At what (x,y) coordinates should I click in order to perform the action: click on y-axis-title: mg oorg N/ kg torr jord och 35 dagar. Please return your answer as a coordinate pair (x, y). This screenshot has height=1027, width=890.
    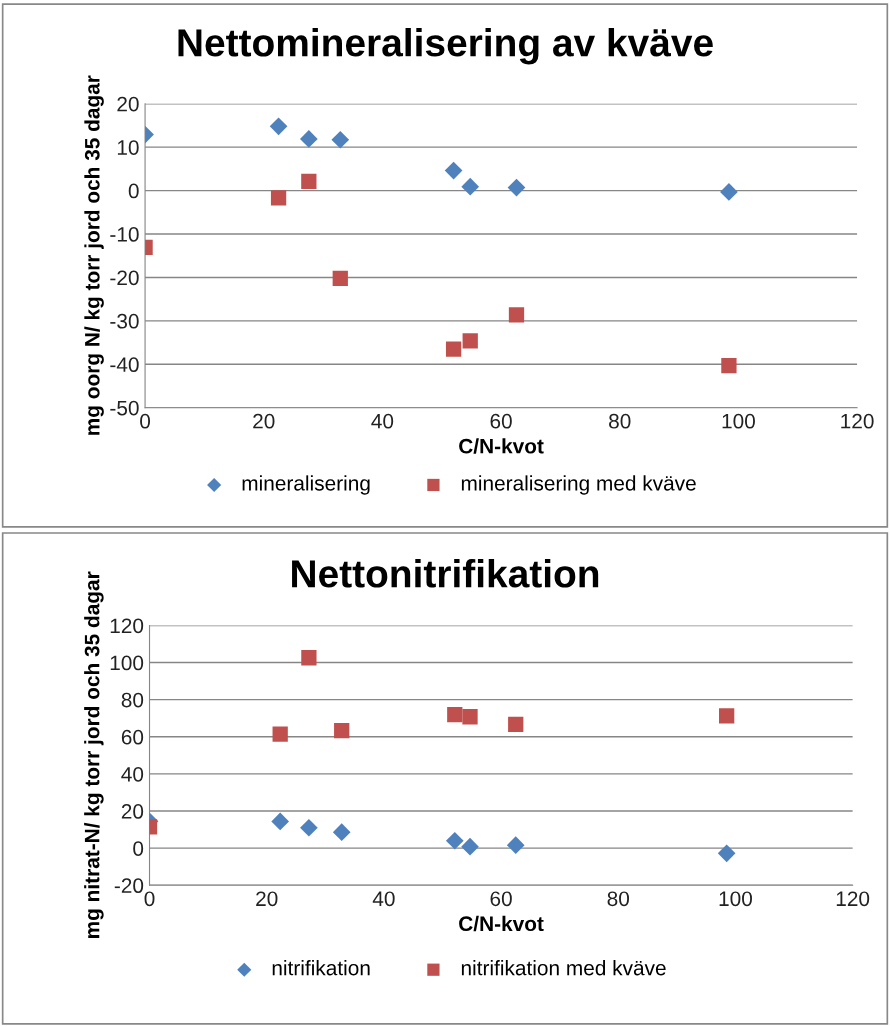
    Looking at the image, I should click on (94, 255).